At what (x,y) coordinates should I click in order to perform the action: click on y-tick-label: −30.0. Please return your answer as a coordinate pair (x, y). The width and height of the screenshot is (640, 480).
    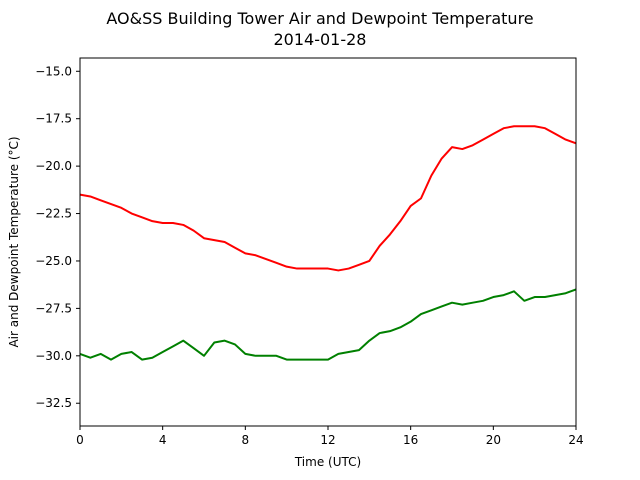
    Looking at the image, I should click on (53, 356).